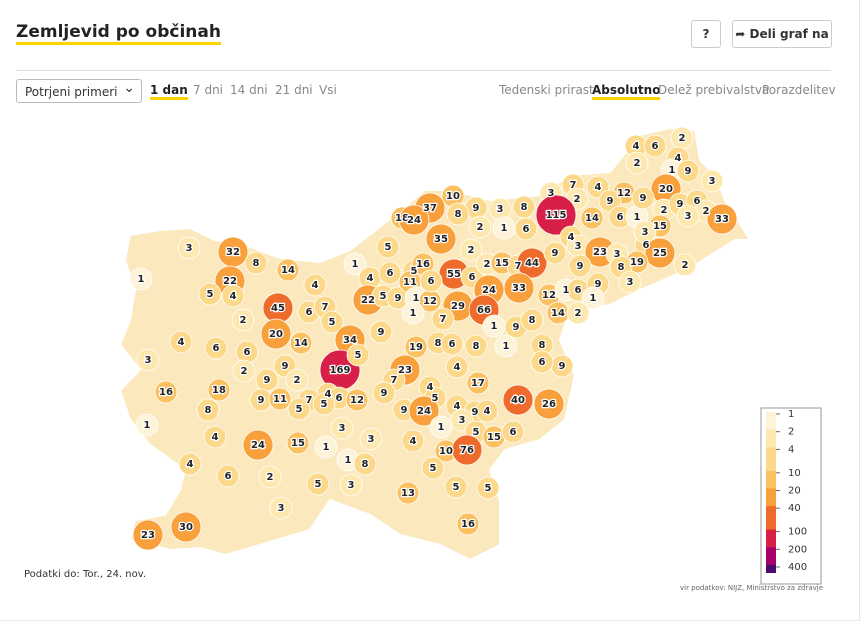 The image size is (861, 626). What do you see at coordinates (467, 450) in the screenshot?
I see `municipality-label: 76` at bounding box center [467, 450].